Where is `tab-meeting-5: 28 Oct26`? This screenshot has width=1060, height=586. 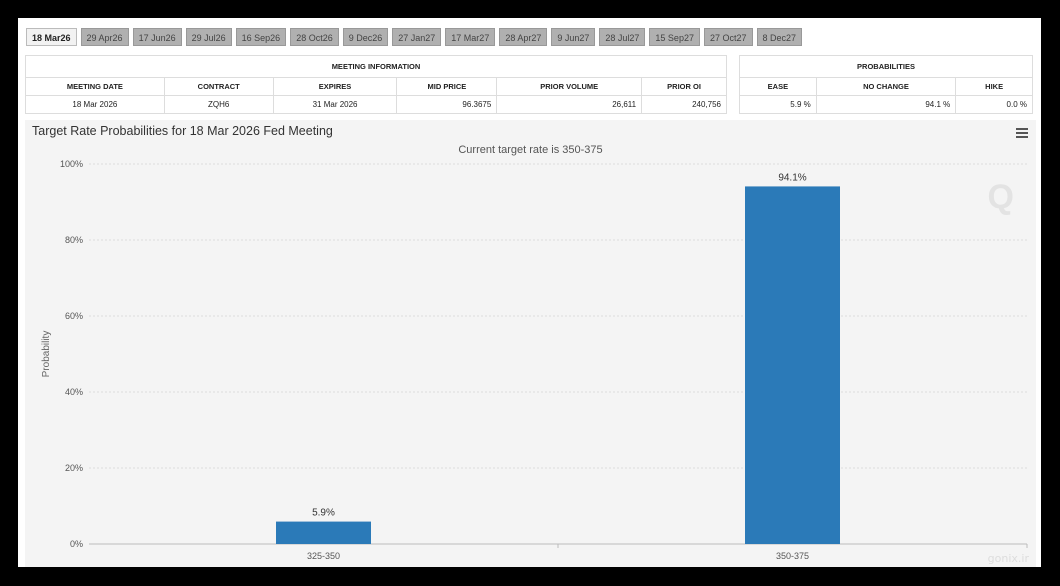 tab-meeting-5: 28 Oct26 is located at coordinates (314, 37).